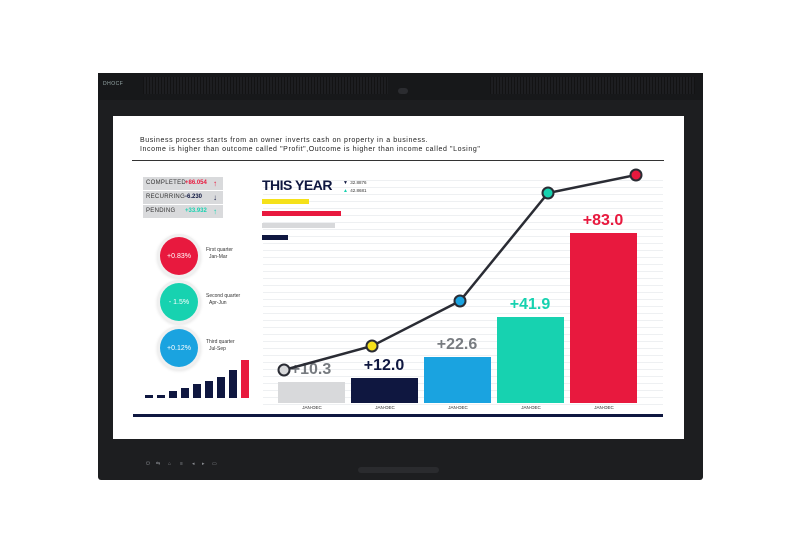 This screenshot has width=800, height=545. Describe the element at coordinates (345, 191) in the screenshot. I see `triangle-up-icon: ▲` at that location.